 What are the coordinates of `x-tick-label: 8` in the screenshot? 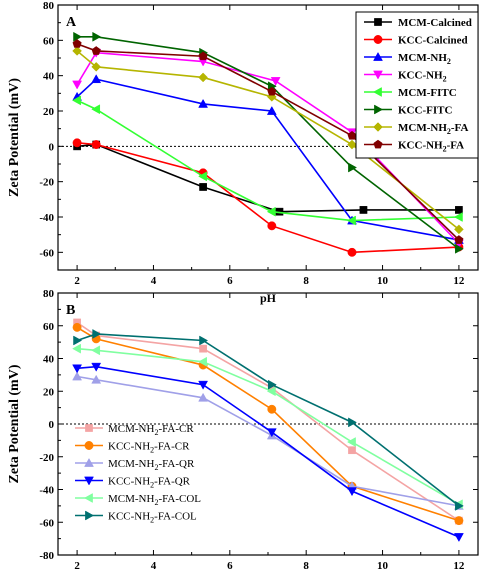 It's located at (306, 281).